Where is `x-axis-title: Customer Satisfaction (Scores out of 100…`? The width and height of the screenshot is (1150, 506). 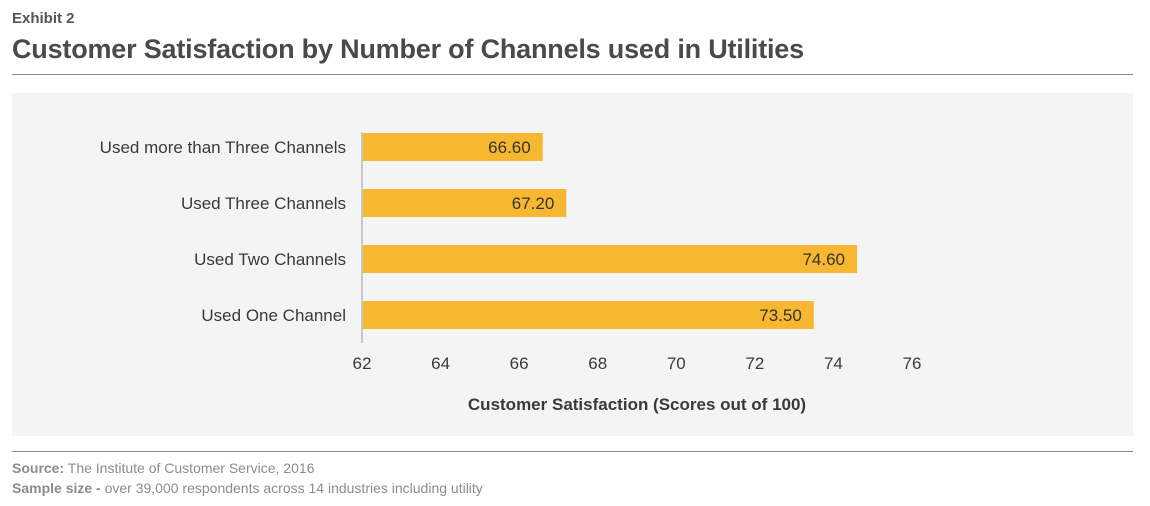 x-axis-title: Customer Satisfaction (Scores out of 100… is located at coordinates (637, 404).